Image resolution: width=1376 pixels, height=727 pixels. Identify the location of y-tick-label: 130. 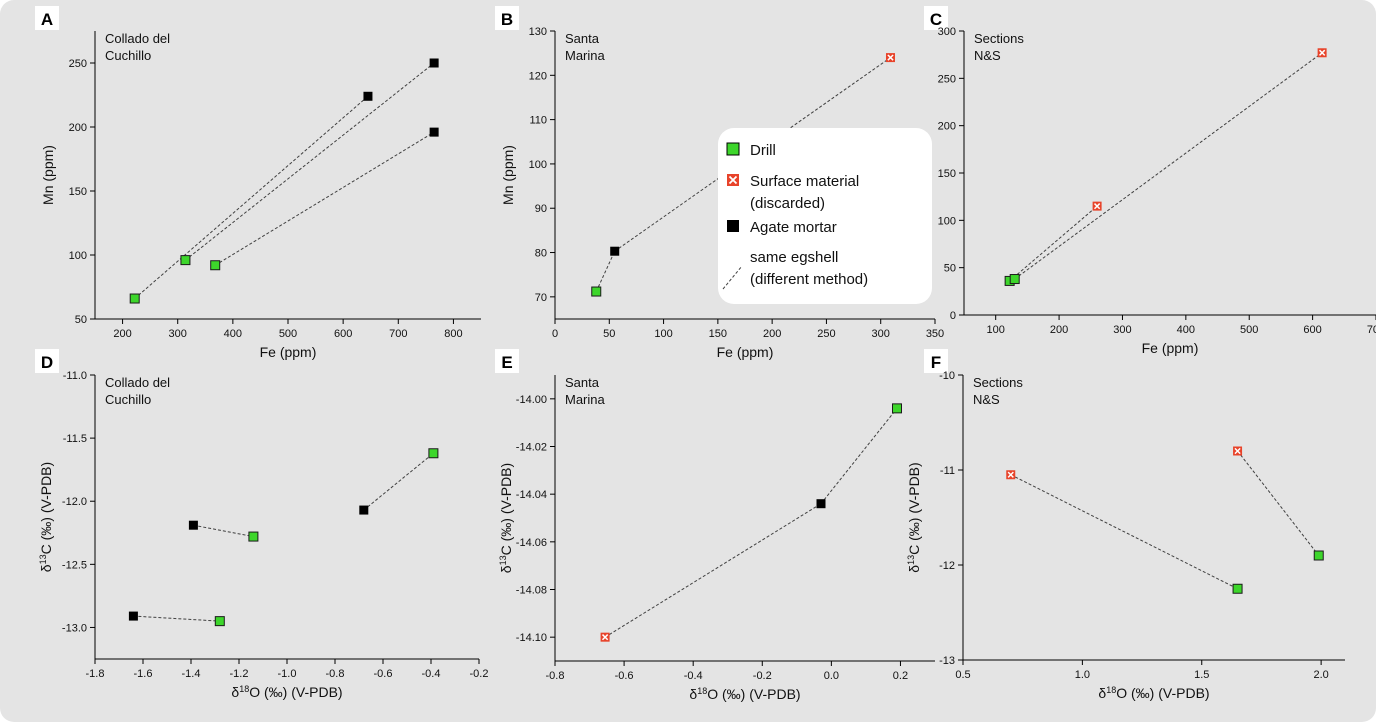
(538, 32).